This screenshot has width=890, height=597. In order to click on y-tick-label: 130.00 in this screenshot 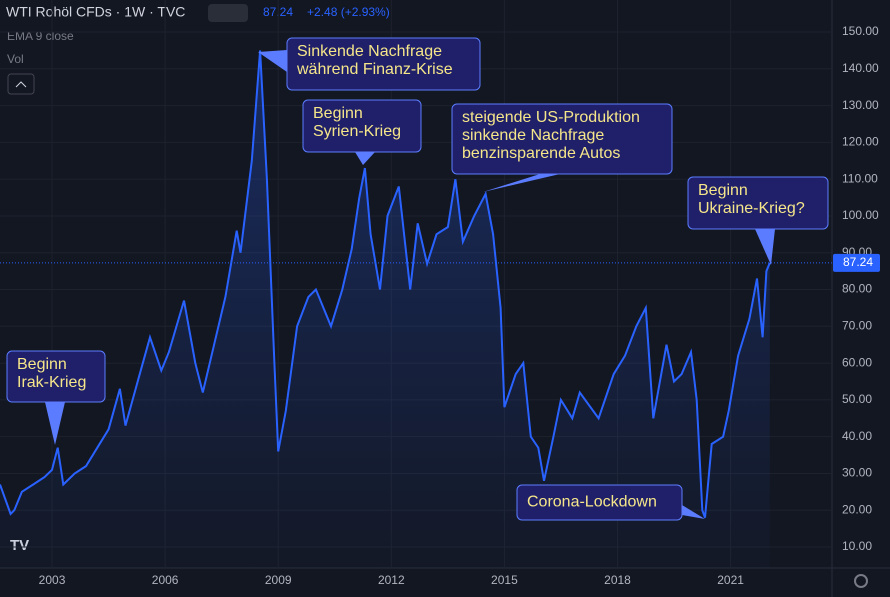, I will do `click(860, 105)`.